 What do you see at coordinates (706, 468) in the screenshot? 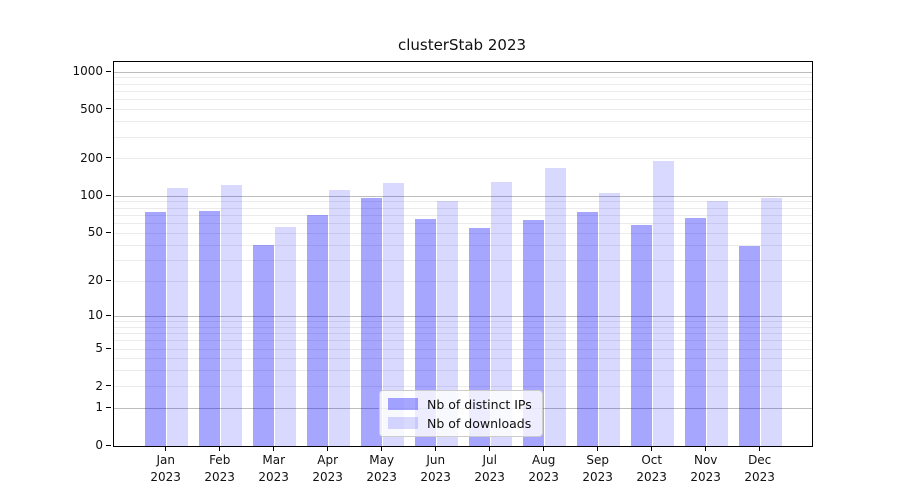
I see `x-tick-label: Nov 2023` at bounding box center [706, 468].